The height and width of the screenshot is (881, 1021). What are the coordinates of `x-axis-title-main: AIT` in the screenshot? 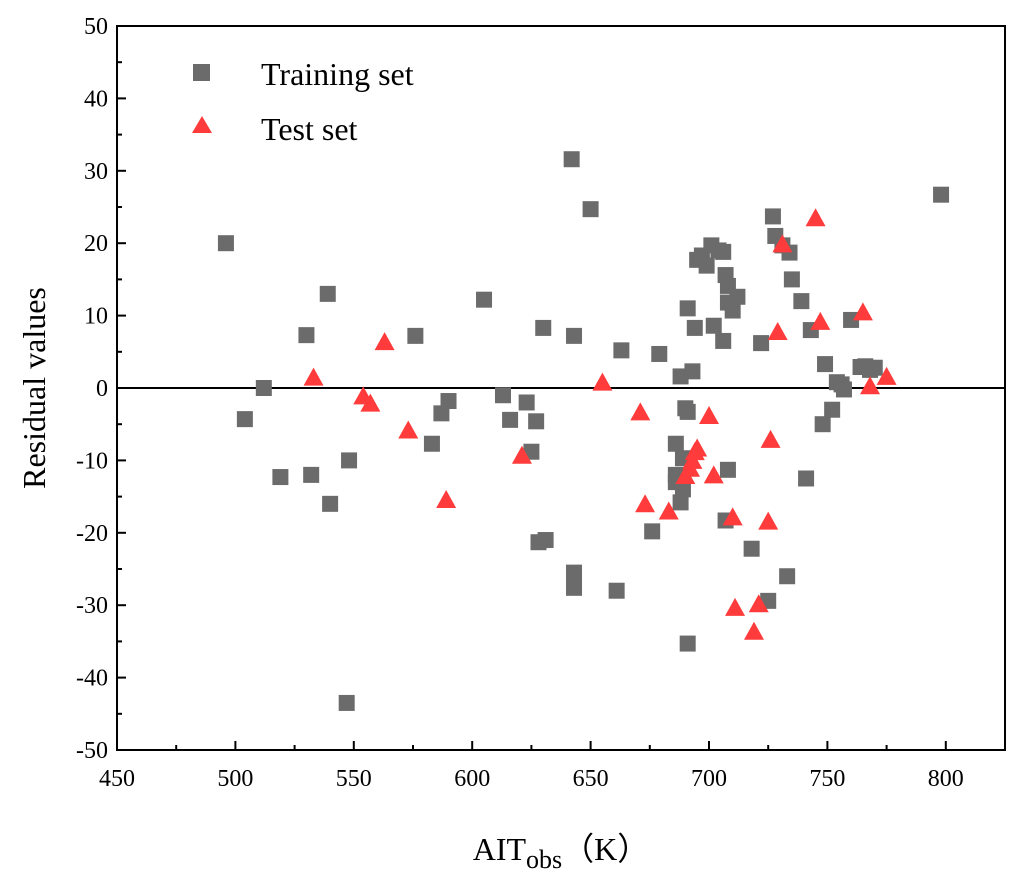 It's located at (500, 849).